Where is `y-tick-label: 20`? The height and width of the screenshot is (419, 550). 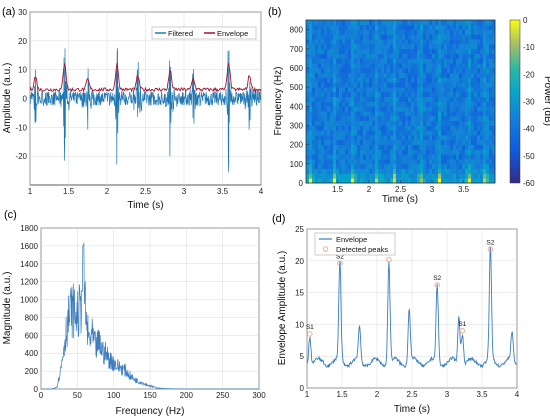 y-tick-label: 20 is located at coordinates (22, 41).